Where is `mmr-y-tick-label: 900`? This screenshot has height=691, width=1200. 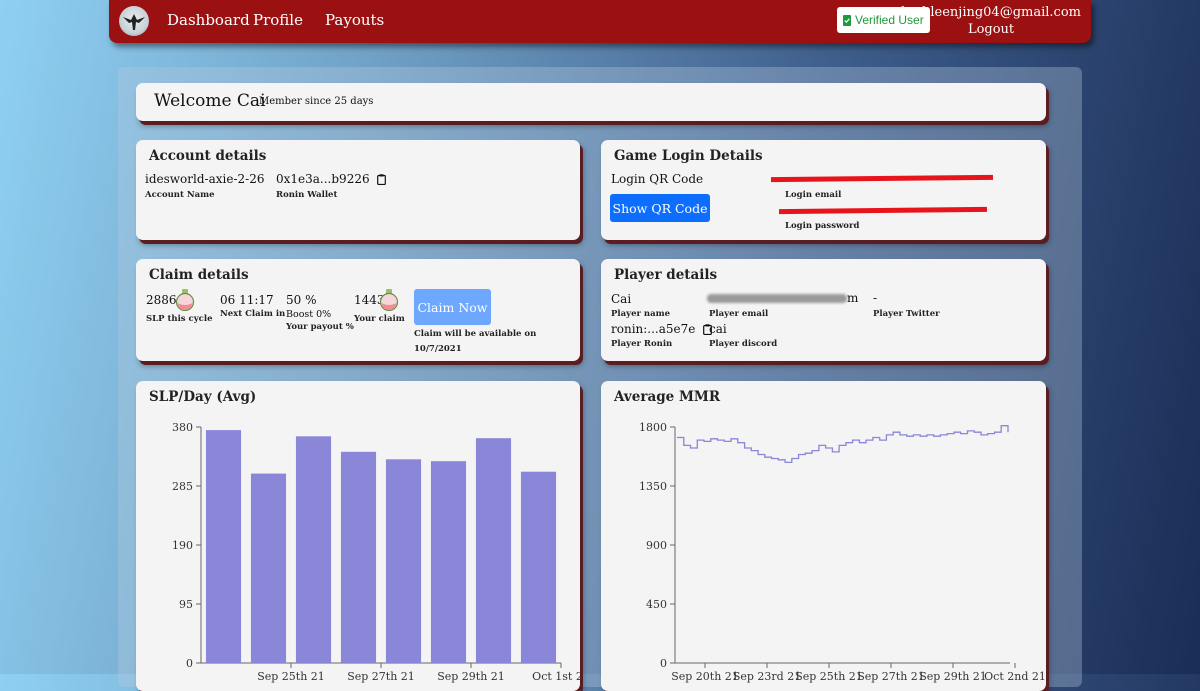 mmr-y-tick-label: 900 is located at coordinates (656, 545).